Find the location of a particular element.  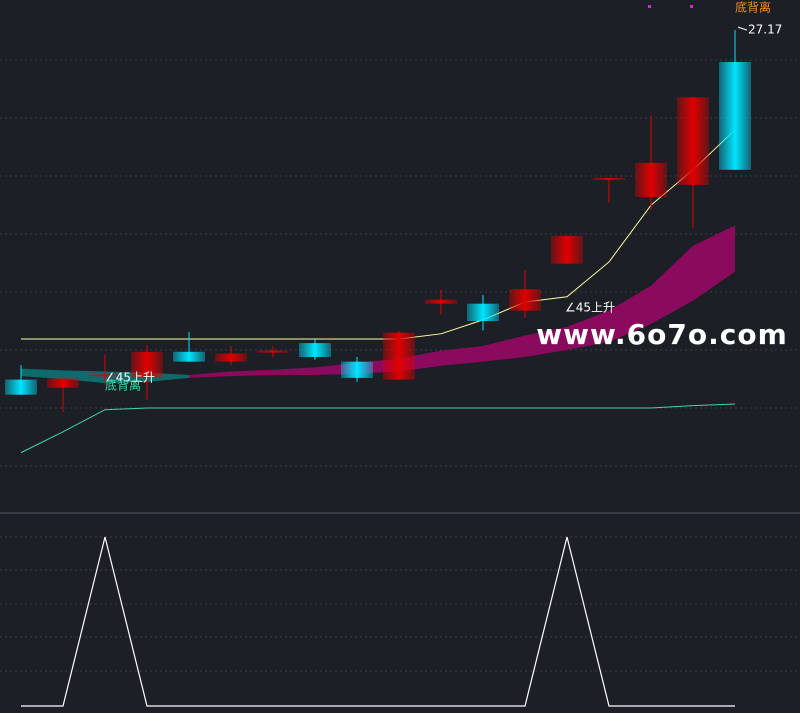

high-label: 27.17 is located at coordinates (765, 30).